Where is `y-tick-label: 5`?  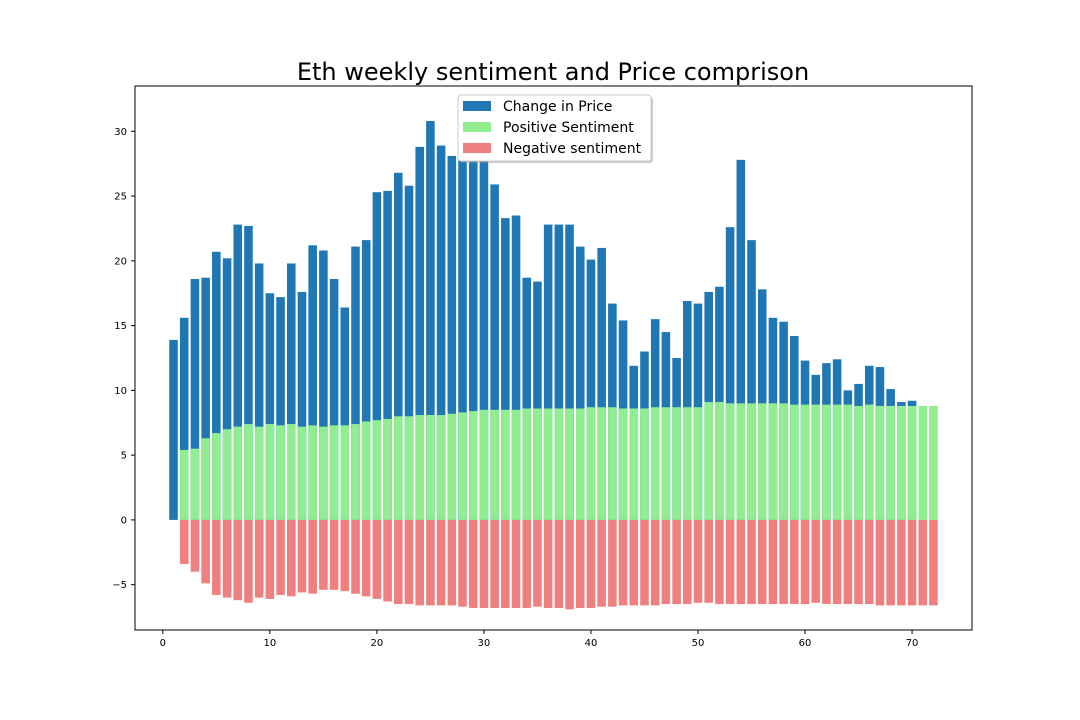
y-tick-label: 5 is located at coordinates (124, 456).